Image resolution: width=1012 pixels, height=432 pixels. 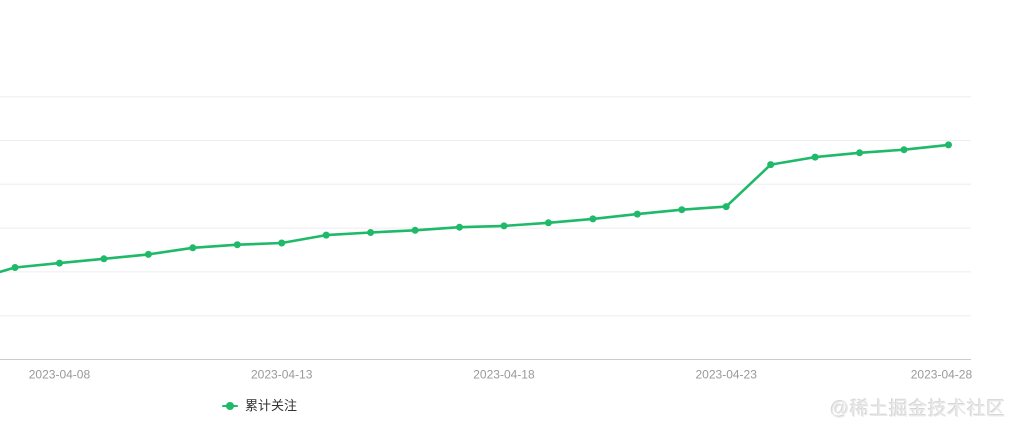 I want to click on legend-line-marker-icon, so click(x=230, y=406).